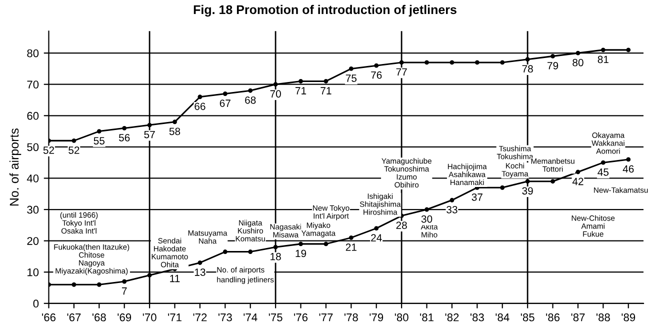  I want to click on chart-title: Fig. 18 Promotion of introduction of jetliners, so click(325, 10).